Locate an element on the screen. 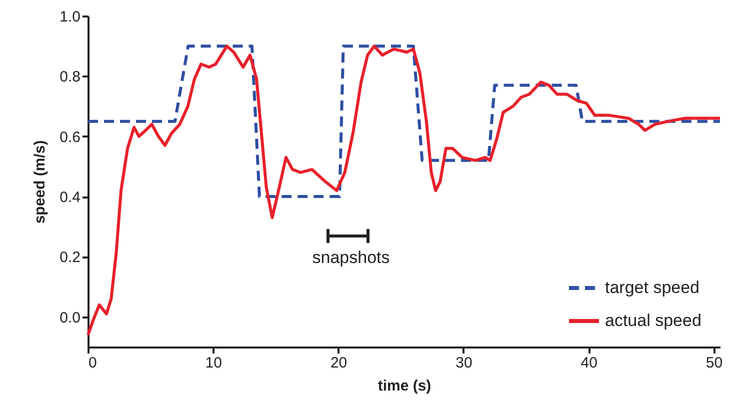 This screenshot has height=402, width=736. y-tick-label: 0.4 is located at coordinates (70, 197).